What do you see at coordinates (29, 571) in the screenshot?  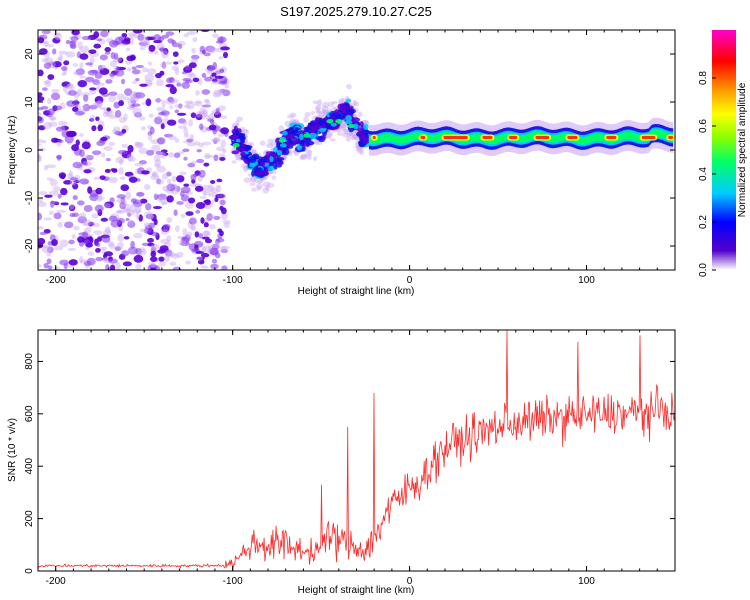 I see `snr-y-tick-label: 0` at bounding box center [29, 571].